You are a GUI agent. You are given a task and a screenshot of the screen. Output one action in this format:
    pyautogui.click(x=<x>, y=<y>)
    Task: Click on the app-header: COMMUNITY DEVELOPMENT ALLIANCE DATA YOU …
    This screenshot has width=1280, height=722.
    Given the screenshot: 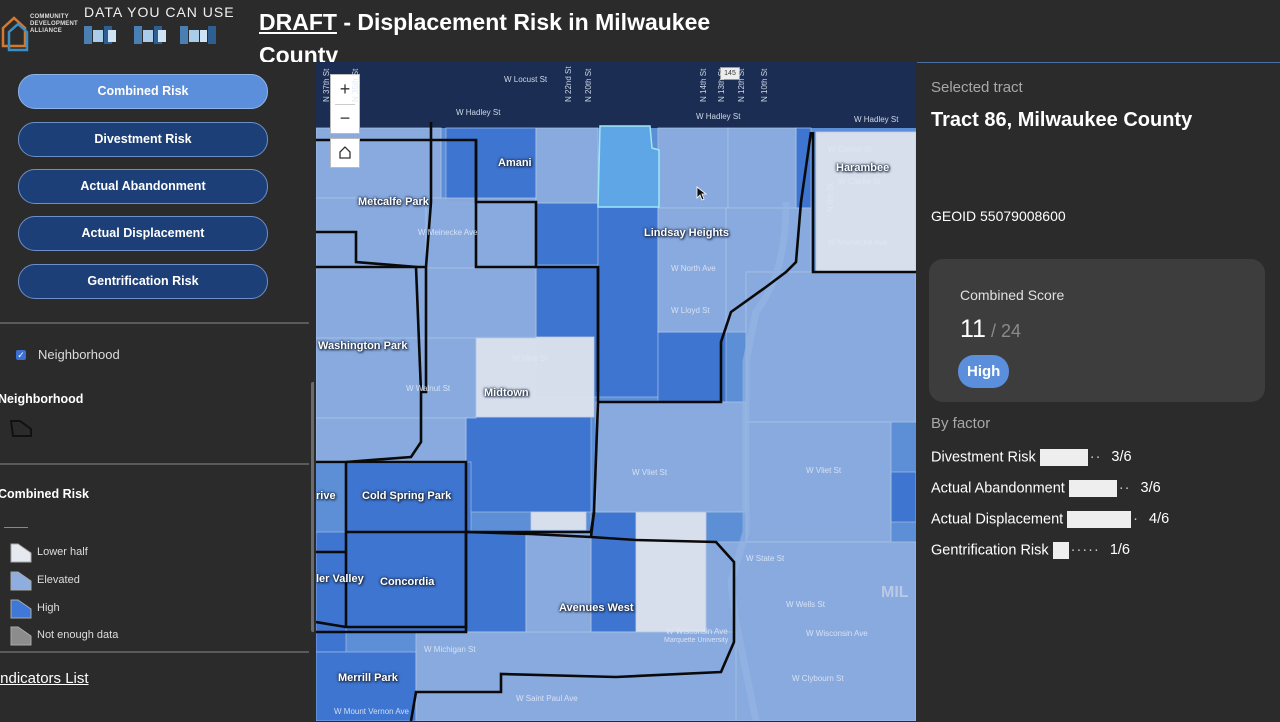 What is the action you would take?
    pyautogui.click(x=640, y=31)
    